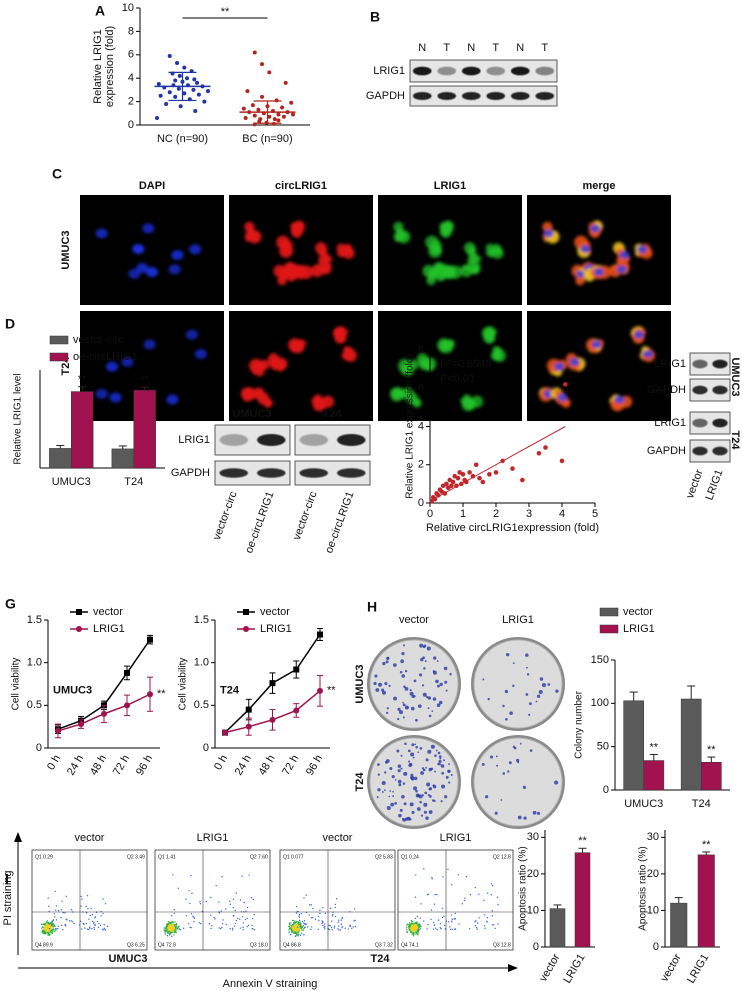 This screenshot has height=991, width=742. What do you see at coordinates (513, 968) in the screenshot?
I see `arrow-head` at bounding box center [513, 968].